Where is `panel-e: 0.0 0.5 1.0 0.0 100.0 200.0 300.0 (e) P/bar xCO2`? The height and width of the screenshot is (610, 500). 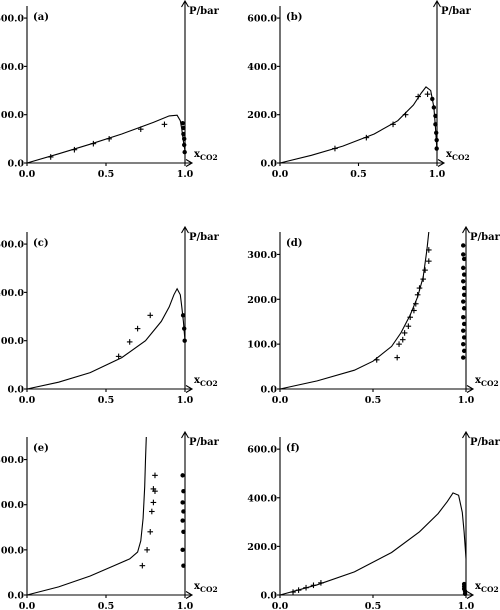
panel-e: 0.0 0.5 1.0 0.0 100.0 200.0 300.0 (e) P/bar xCO2 is located at coordinates (110, 520).